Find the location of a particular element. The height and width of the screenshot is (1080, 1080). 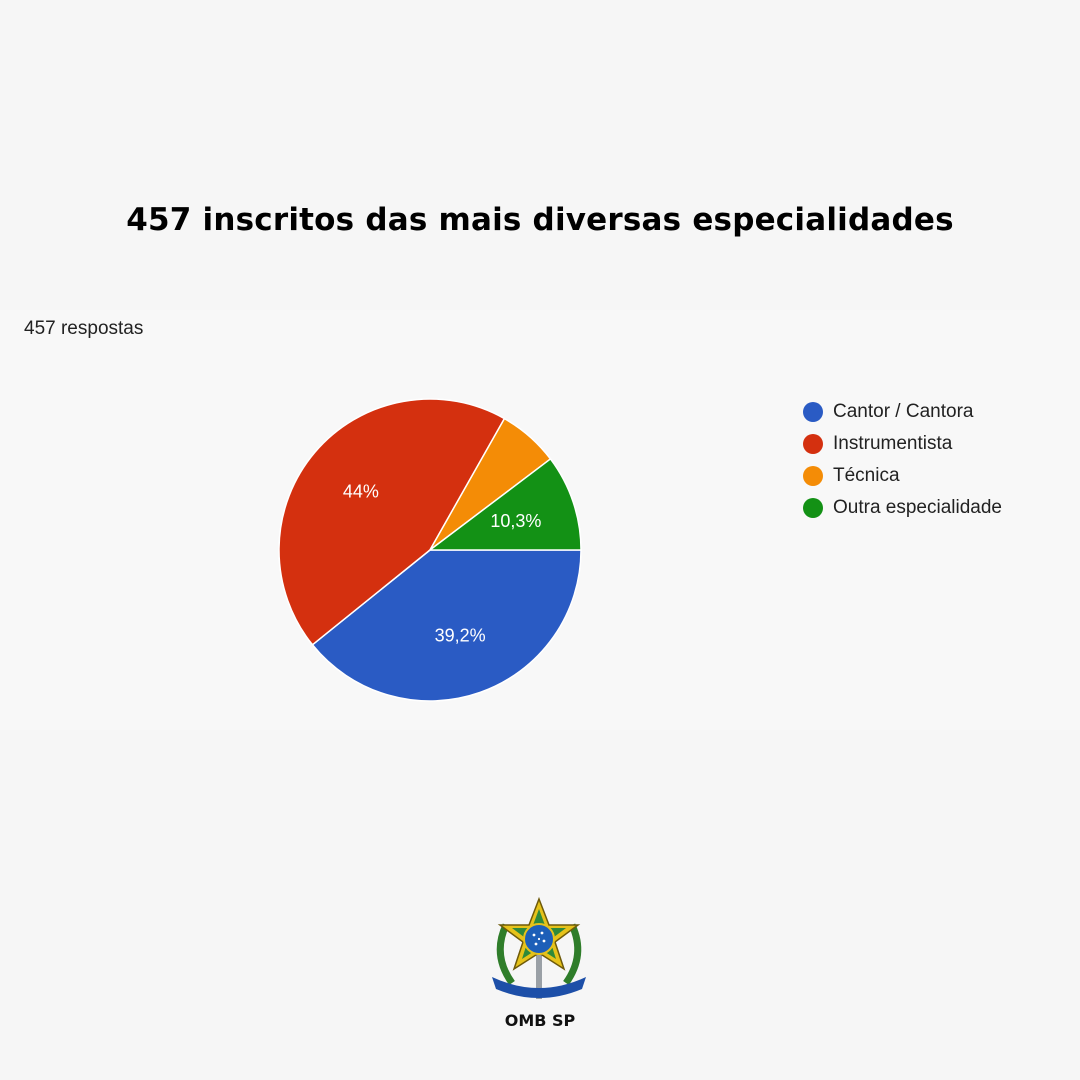

legend-item-cantor: Cantor / Cantora is located at coordinates (902, 412).